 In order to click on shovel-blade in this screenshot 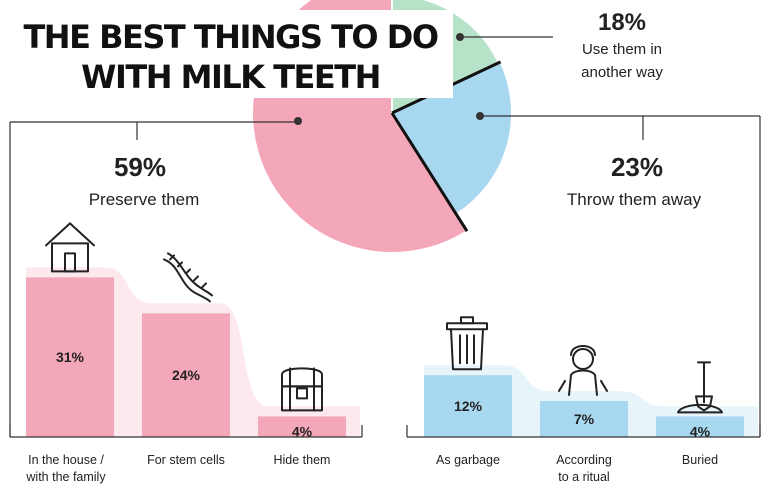, I will do `click(704, 403)`.